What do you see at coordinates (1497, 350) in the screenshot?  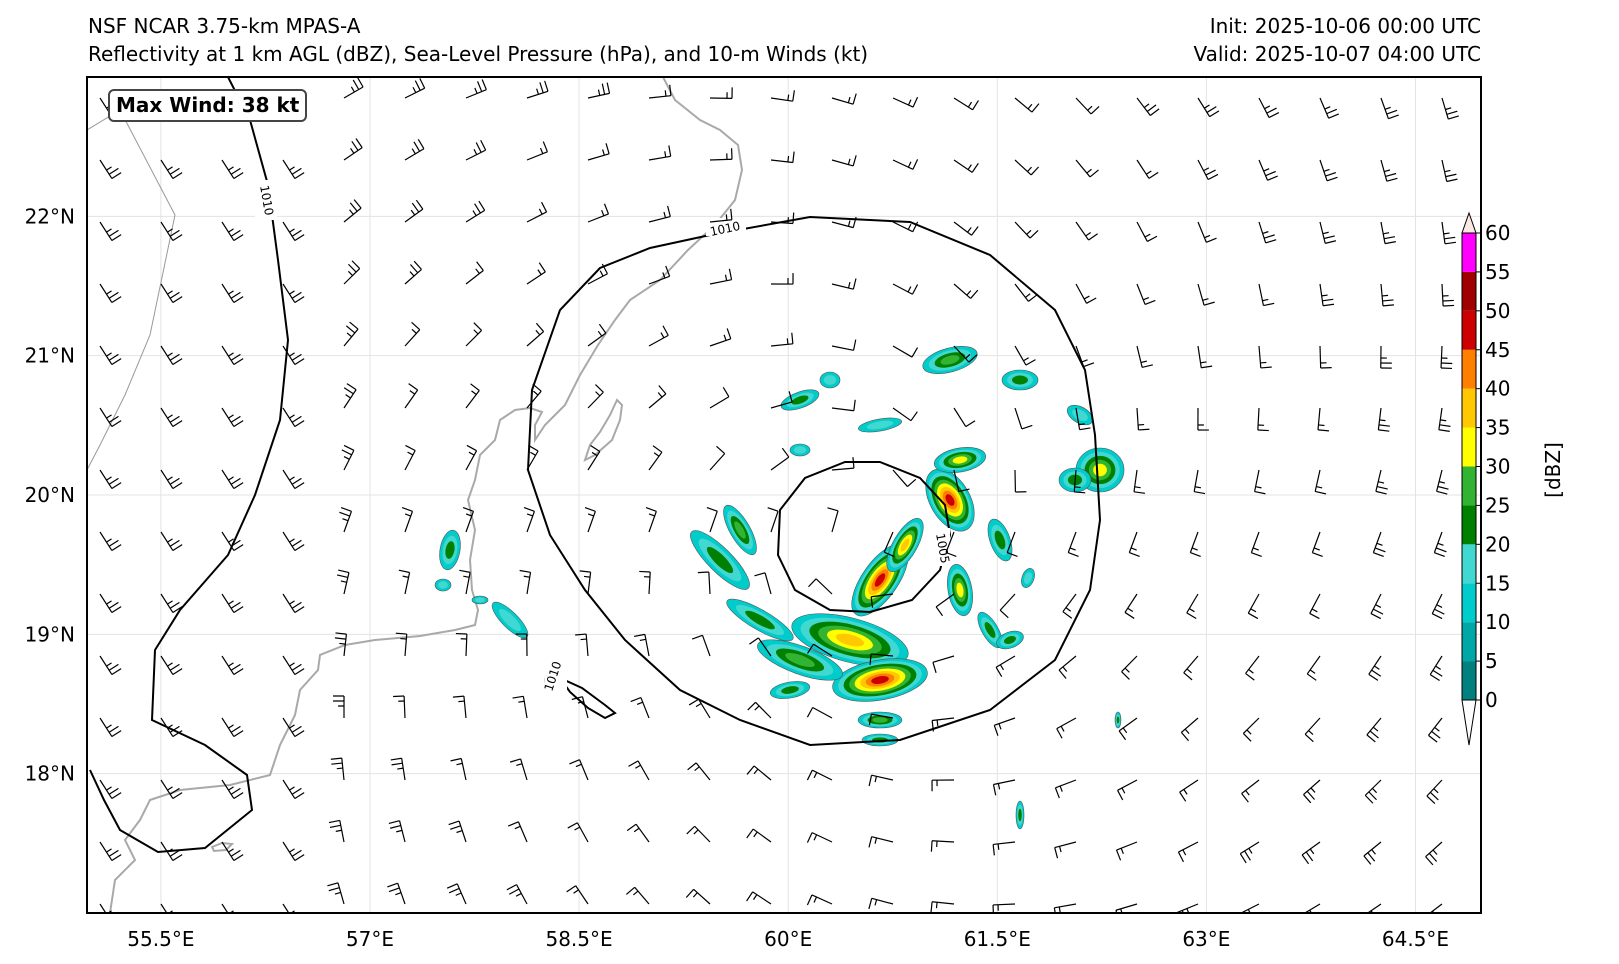 I see `colorbar-tick-label: 45` at bounding box center [1497, 350].